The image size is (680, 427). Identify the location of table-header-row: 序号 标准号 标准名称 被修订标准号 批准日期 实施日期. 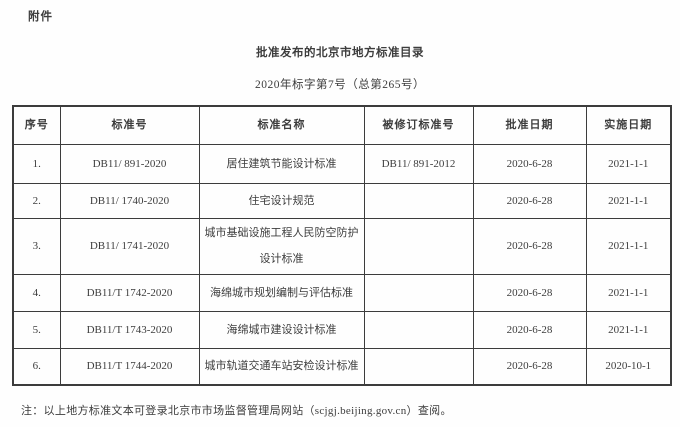
(342, 125).